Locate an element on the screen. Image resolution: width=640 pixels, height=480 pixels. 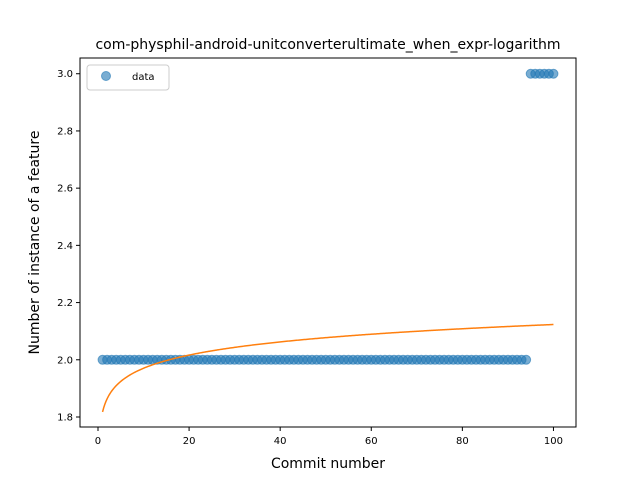
x-tick-label: 60 is located at coordinates (371, 441).